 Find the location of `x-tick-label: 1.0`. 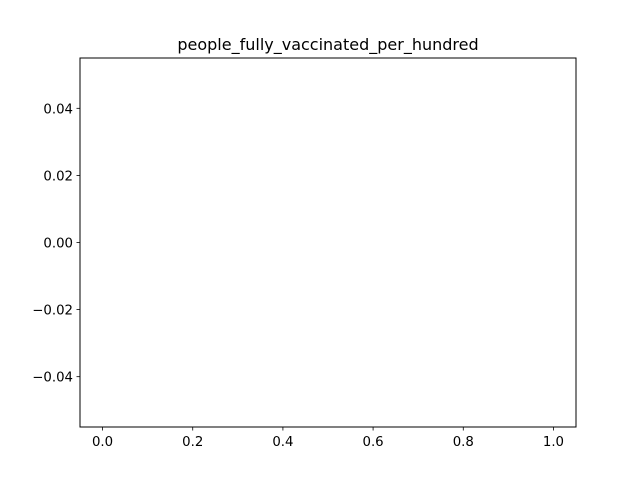

x-tick-label: 1.0 is located at coordinates (553, 442).